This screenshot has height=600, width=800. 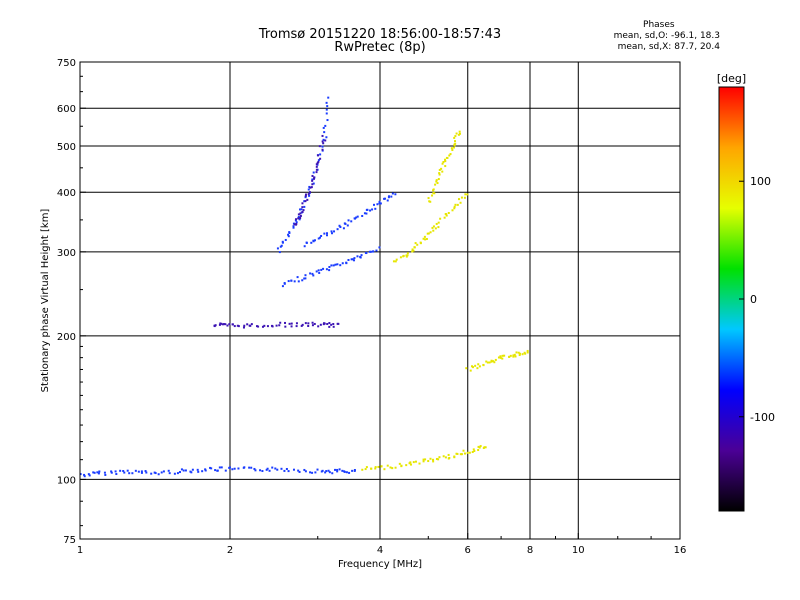 What do you see at coordinates (380, 564) in the screenshot?
I see `x-axis-label: Frequency [MHz]` at bounding box center [380, 564].